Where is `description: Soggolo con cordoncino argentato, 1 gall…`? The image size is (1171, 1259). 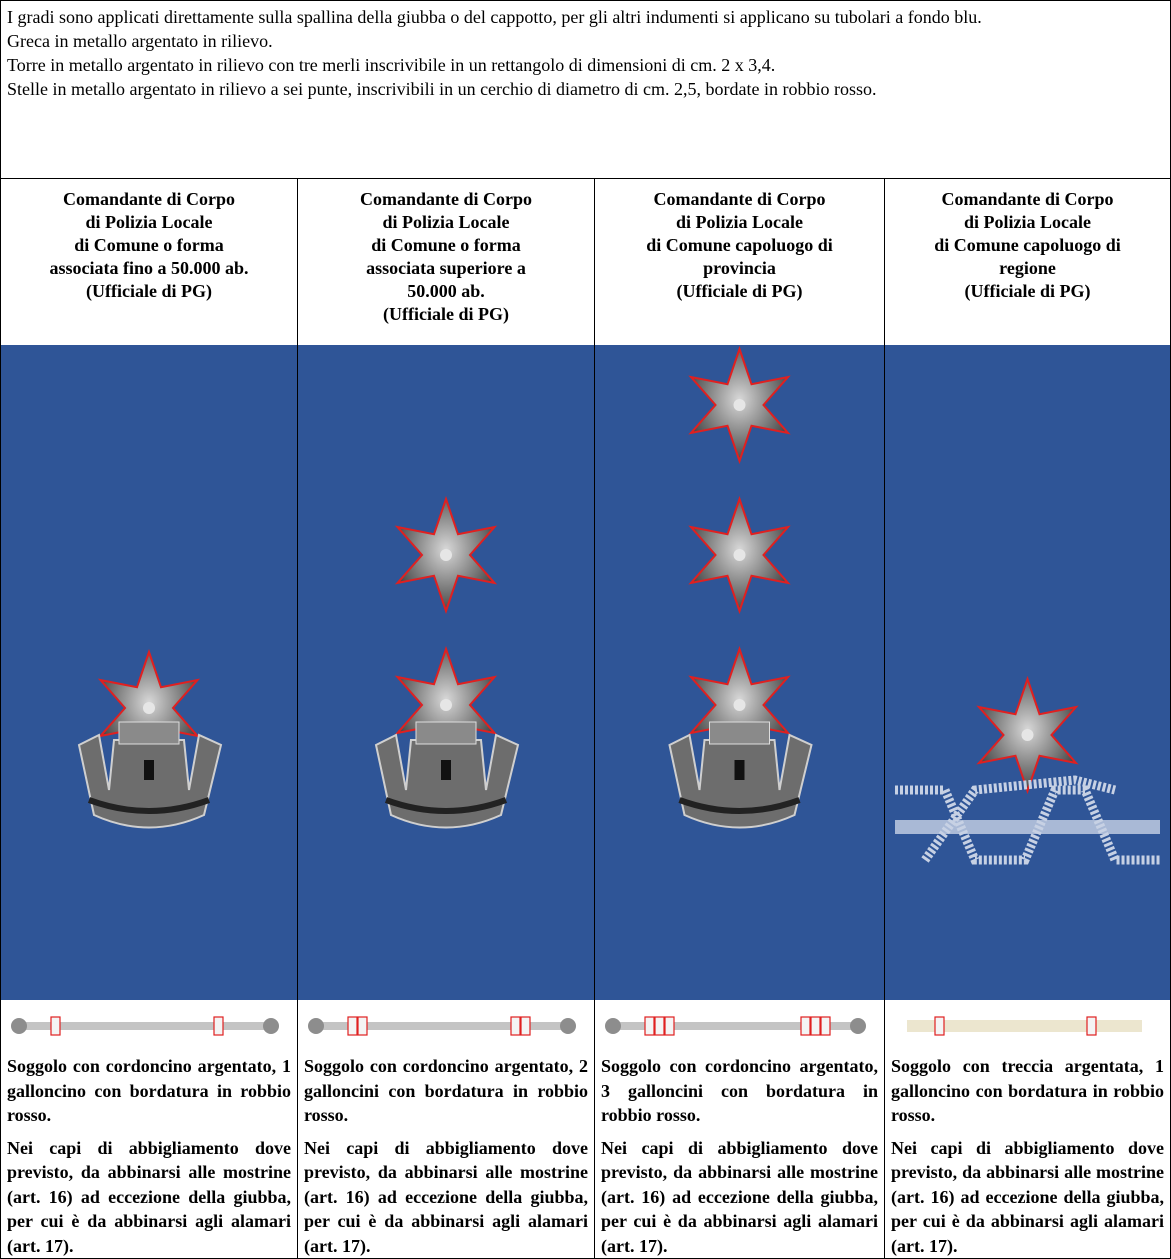
description: Soggolo con cordoncino argentato, 1 gall… is located at coordinates (149, 1156).